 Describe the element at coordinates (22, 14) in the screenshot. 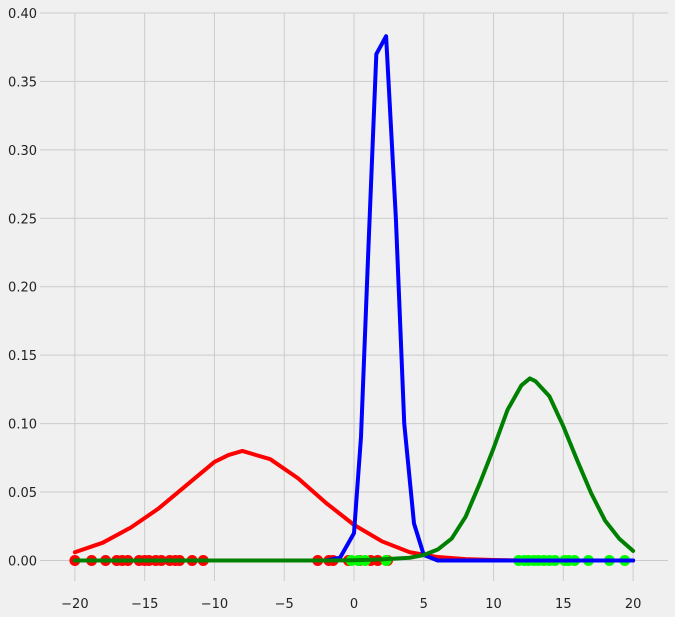

I see `y-tick-label: 0.40` at that location.